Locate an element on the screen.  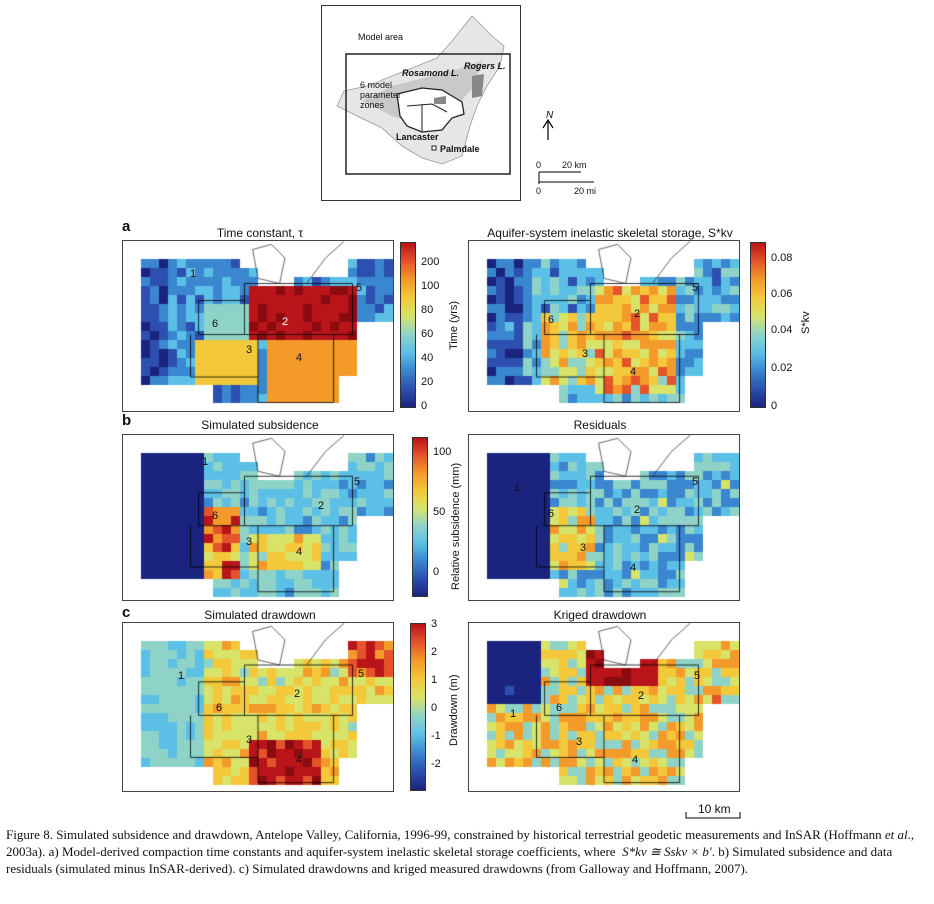
colorbar-drawdown-tick: 1 is located at coordinates (434, 680).